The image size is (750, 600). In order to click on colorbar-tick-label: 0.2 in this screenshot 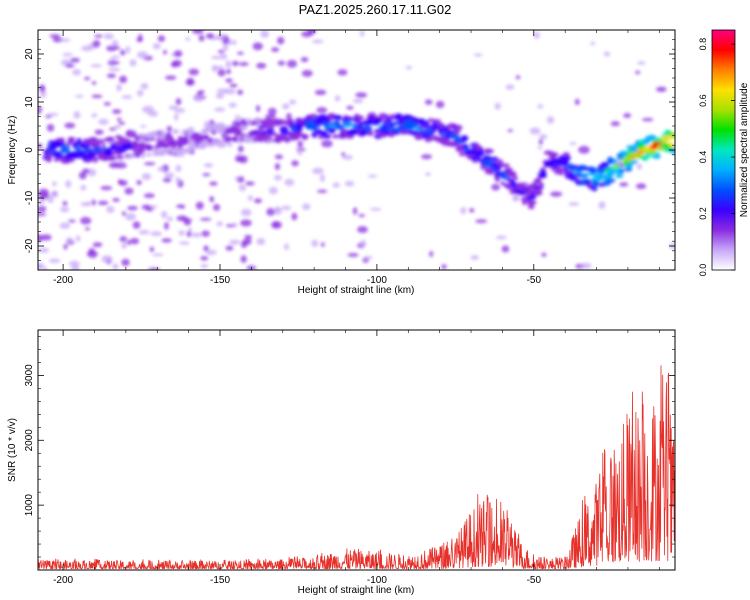, I will do `click(703, 213)`.